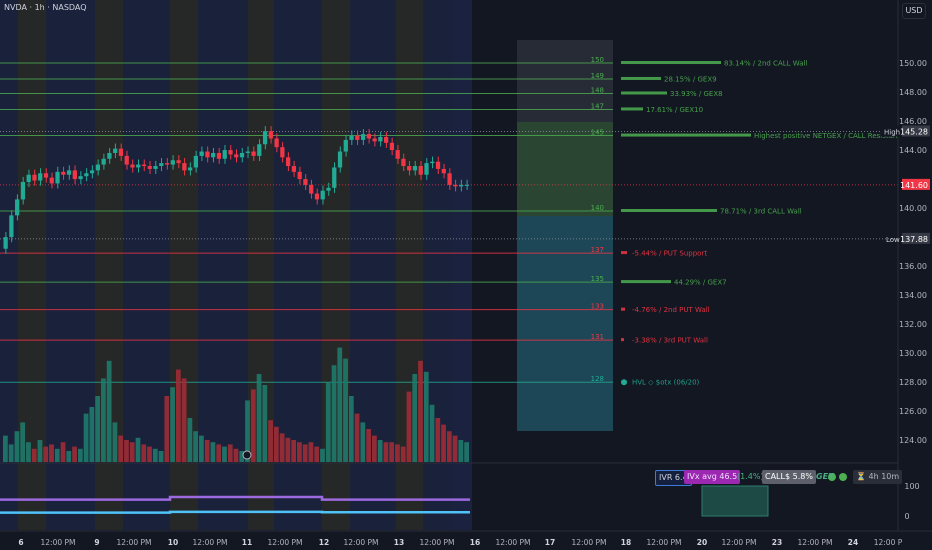 This screenshot has width=932, height=550. I want to click on gex-level-strike: 145, so click(597, 133).